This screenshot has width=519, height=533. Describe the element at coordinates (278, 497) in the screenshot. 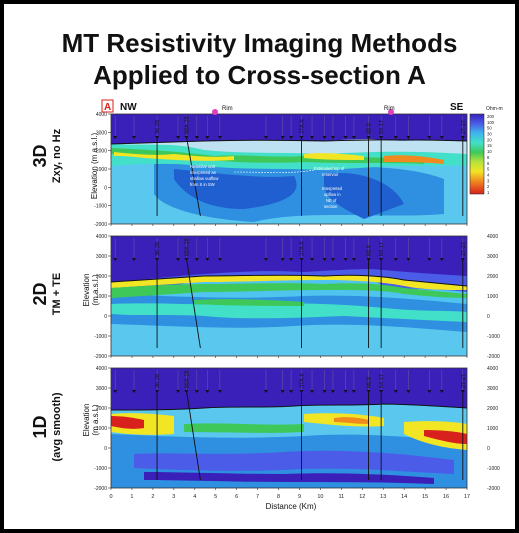

I see `x-tick-label: 8` at that location.